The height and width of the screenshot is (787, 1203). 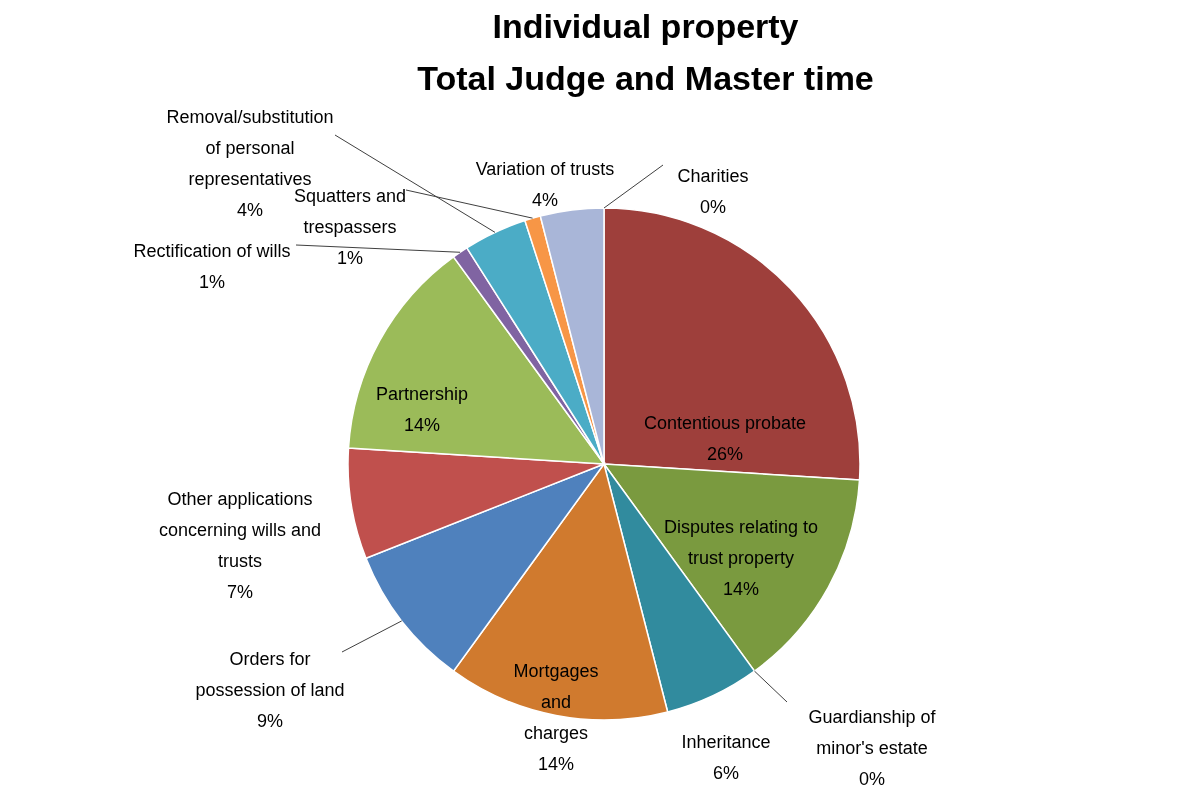 What do you see at coordinates (872, 732) in the screenshot?
I see `category-label: Guardianship of minor's estate` at bounding box center [872, 732].